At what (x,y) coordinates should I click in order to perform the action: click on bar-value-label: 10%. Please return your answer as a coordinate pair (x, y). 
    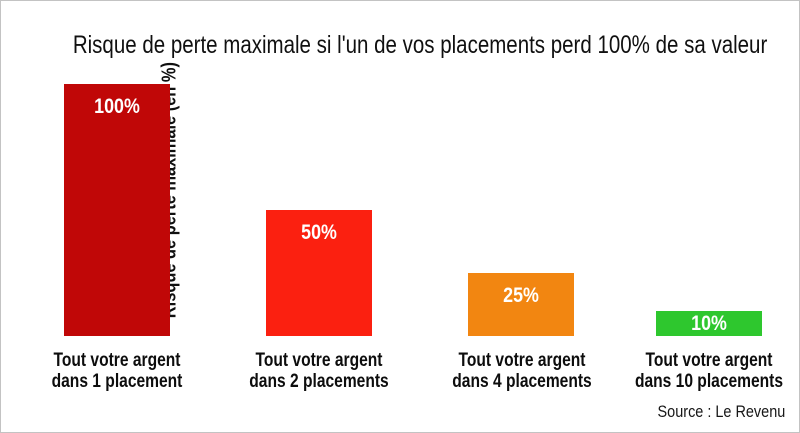
    Looking at the image, I should click on (709, 323).